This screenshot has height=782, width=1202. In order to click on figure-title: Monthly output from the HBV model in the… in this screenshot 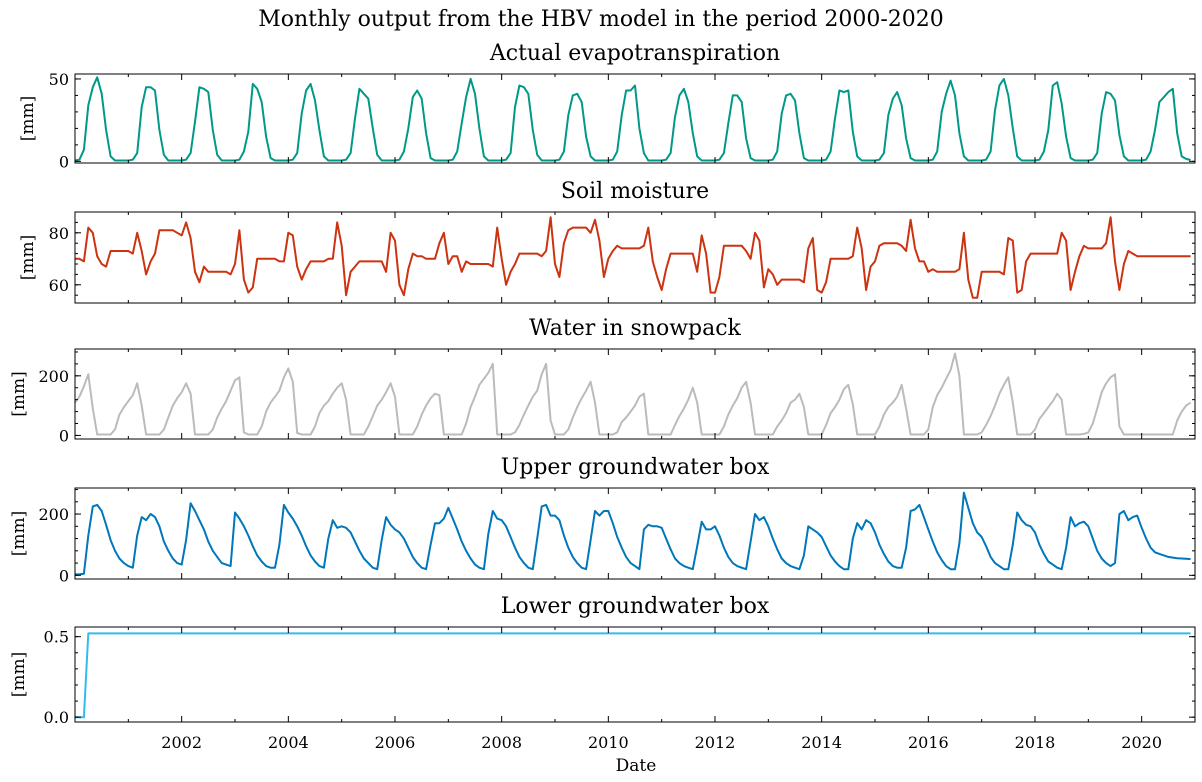, I will do `click(601, 19)`.